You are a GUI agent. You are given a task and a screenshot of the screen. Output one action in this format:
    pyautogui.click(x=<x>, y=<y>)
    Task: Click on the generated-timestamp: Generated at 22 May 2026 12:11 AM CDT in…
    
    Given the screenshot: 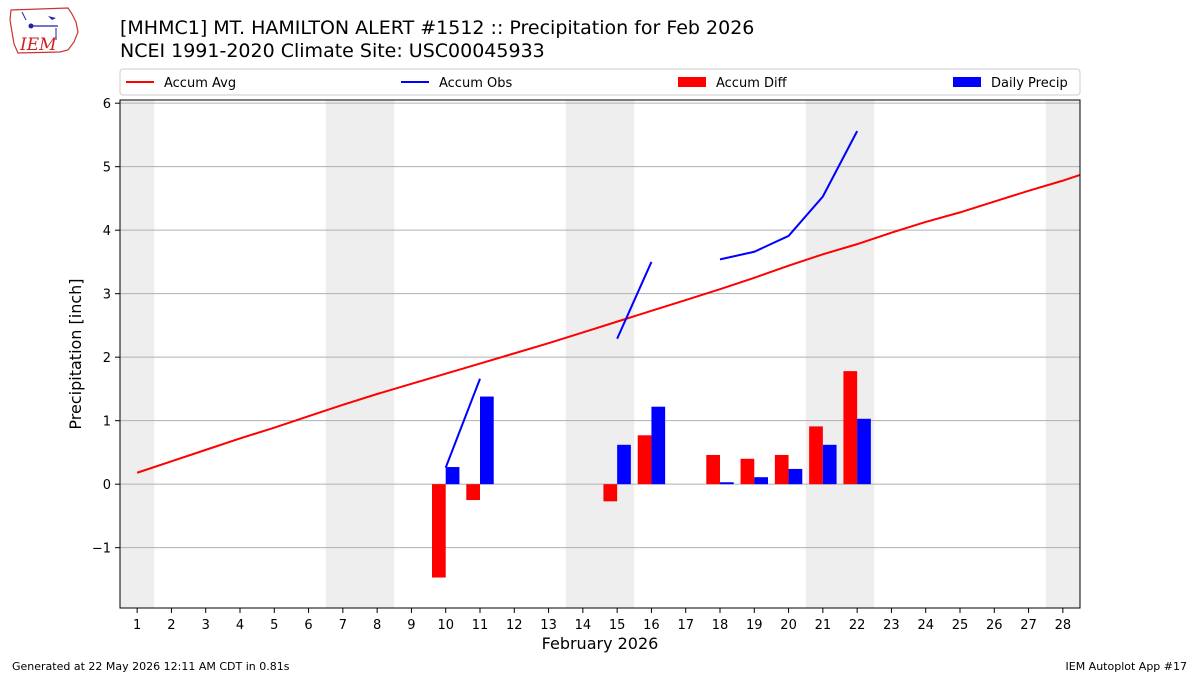 What is the action you would take?
    pyautogui.click(x=151, y=666)
    